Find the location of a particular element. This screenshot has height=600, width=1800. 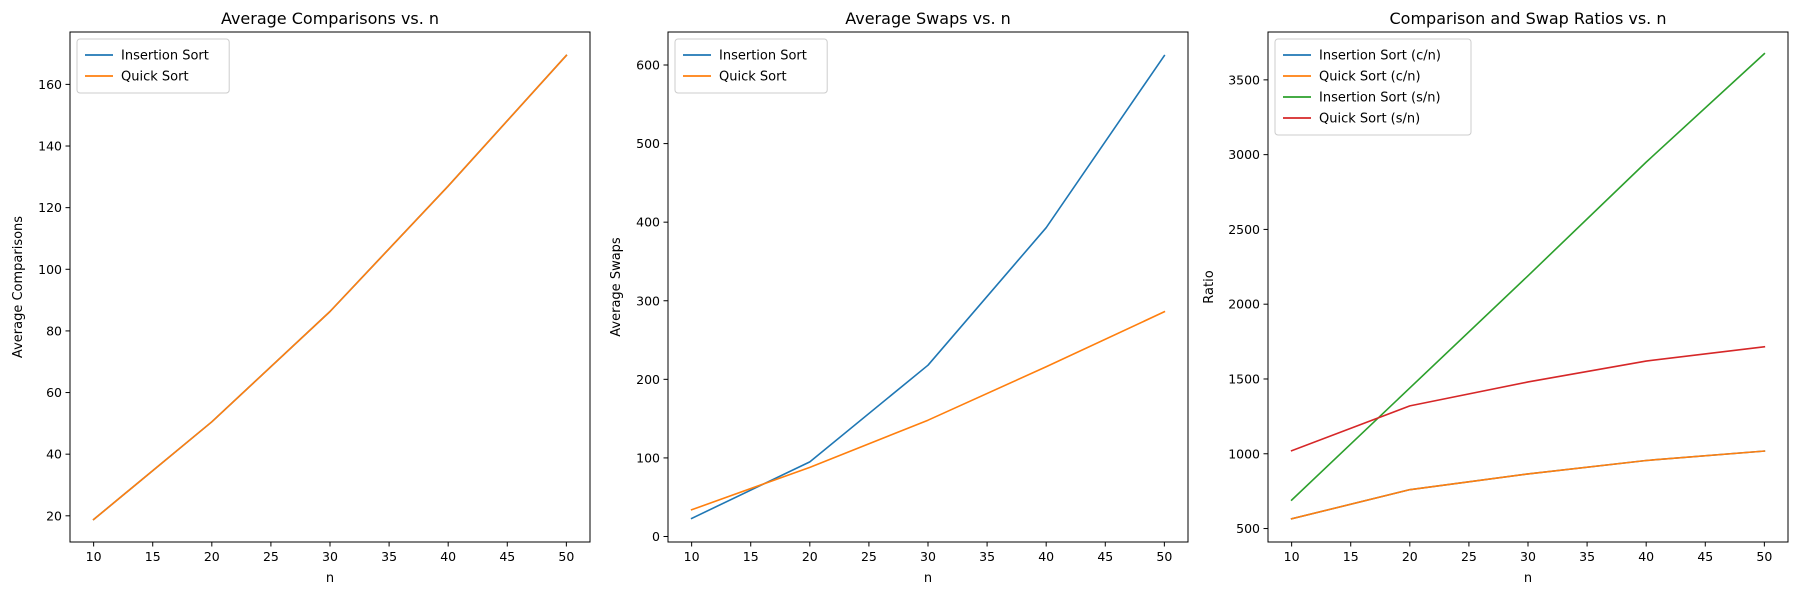

chart-title: Average Comparisons vs. n is located at coordinates (330, 18).